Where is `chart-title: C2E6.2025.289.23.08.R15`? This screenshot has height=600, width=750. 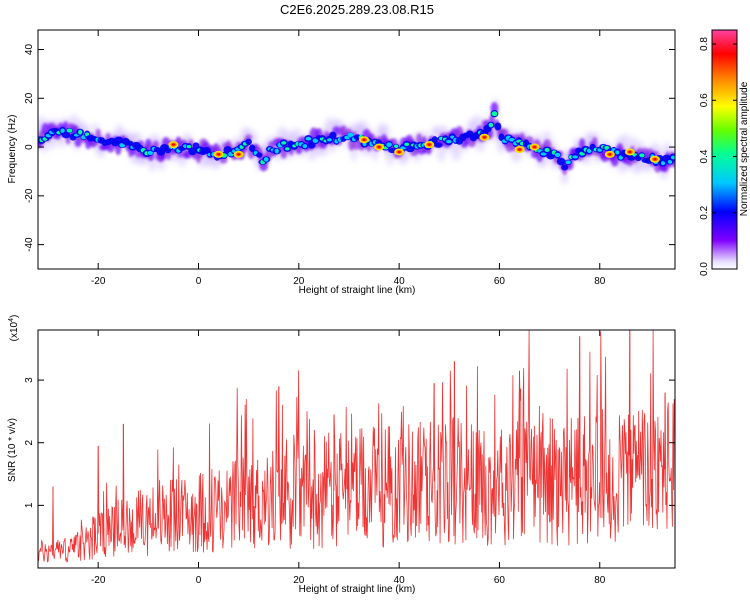
chart-title: C2E6.2025.289.23.08.R15 is located at coordinates (357, 9).